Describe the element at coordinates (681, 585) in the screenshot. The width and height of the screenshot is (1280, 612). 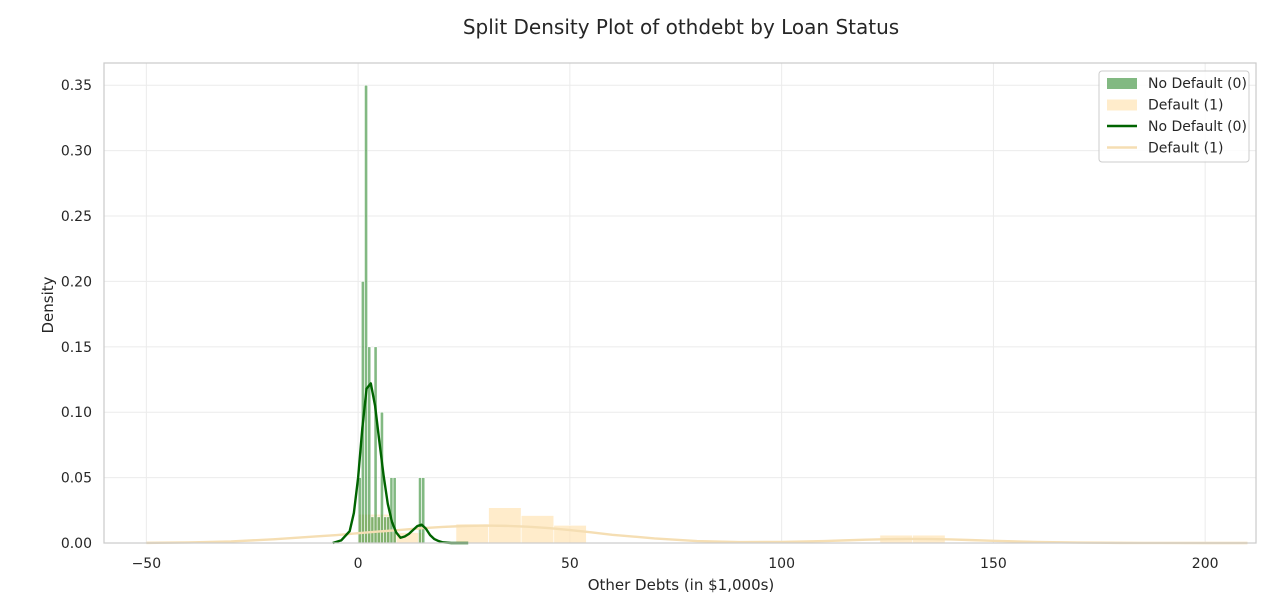
I see `x-axis-label: Other Debts (in $1,000s)` at that location.